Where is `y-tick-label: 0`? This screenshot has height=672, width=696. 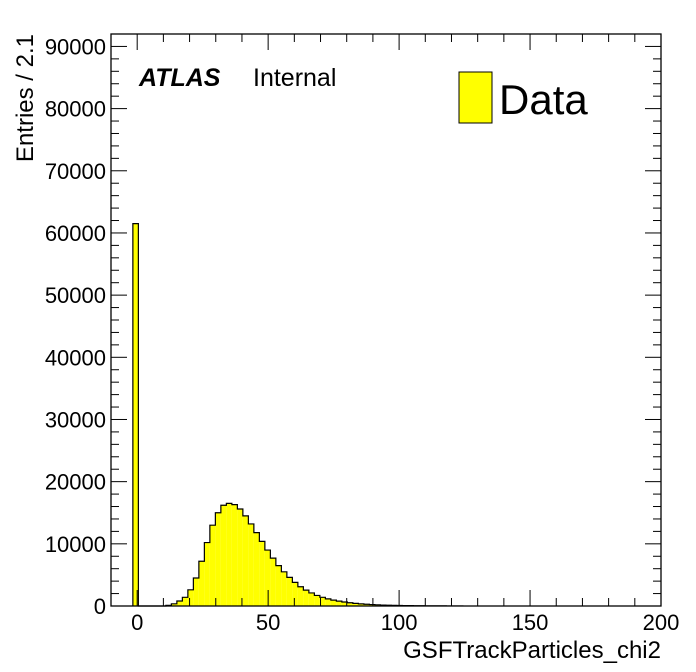 y-tick-label: 0 is located at coordinates (100, 606).